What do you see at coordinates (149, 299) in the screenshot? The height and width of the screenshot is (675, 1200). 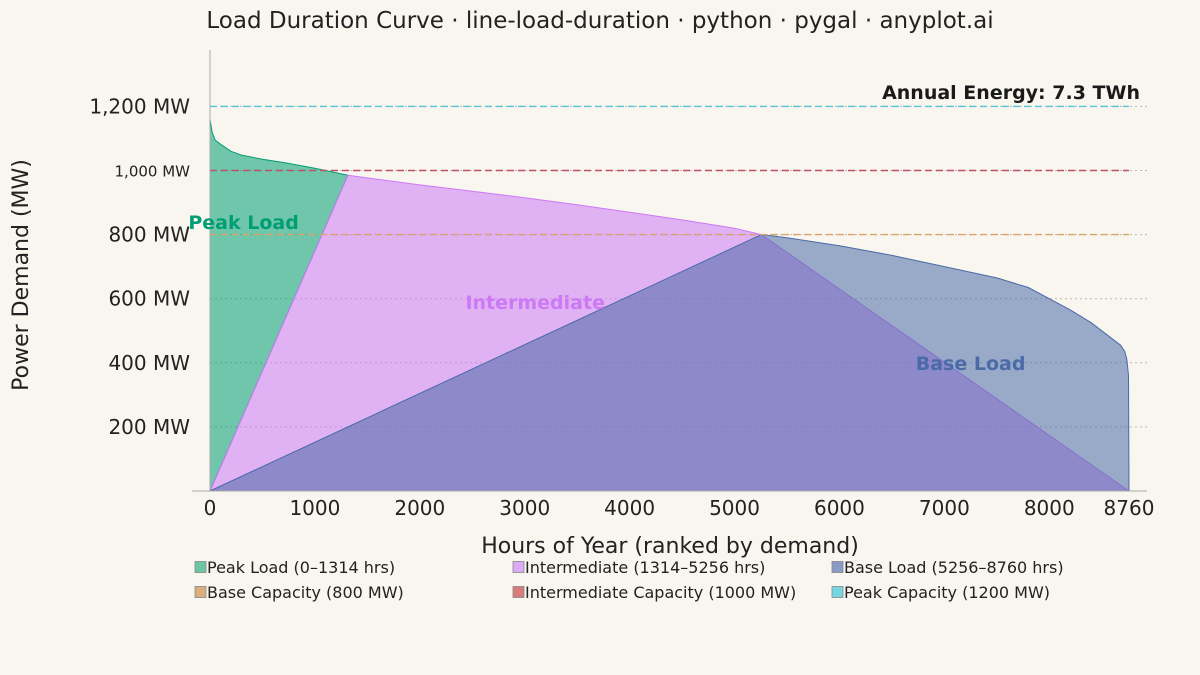 I see `y-tick-label: 600 MW` at bounding box center [149, 299].